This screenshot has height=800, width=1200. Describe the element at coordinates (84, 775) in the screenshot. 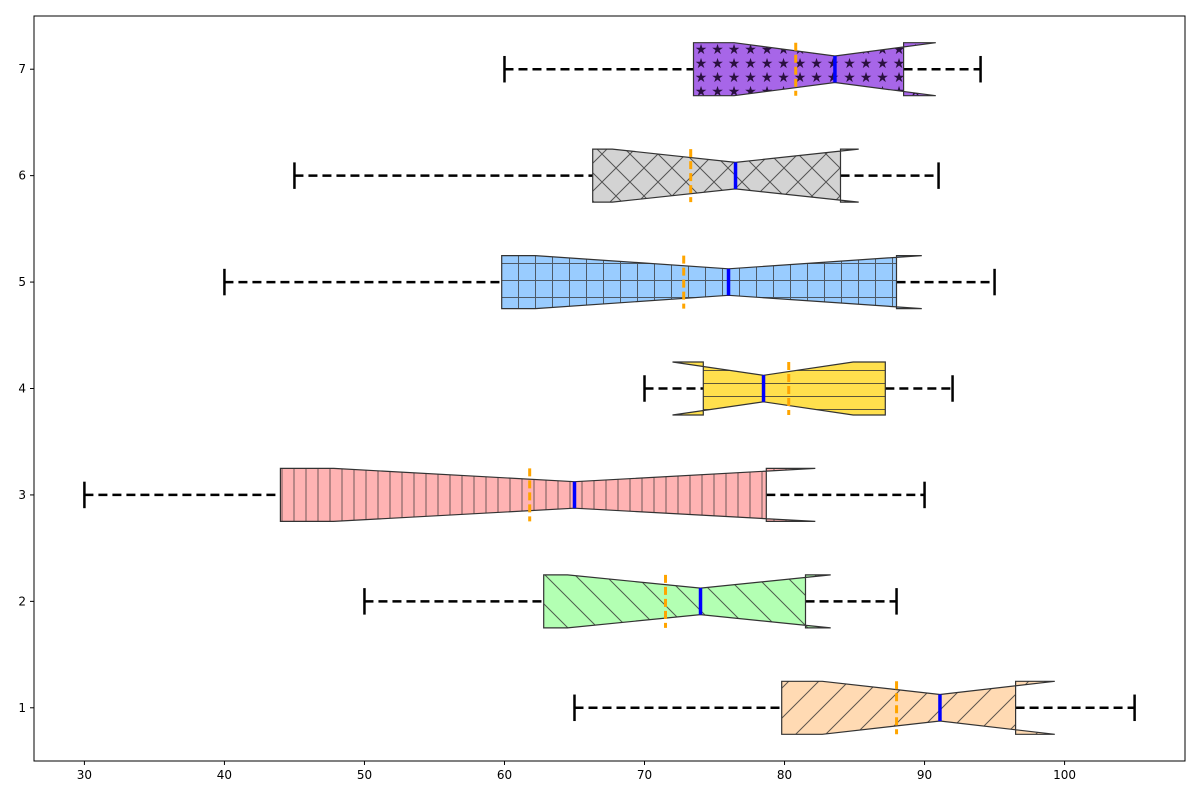

I see `x-tick-label: 30` at that location.